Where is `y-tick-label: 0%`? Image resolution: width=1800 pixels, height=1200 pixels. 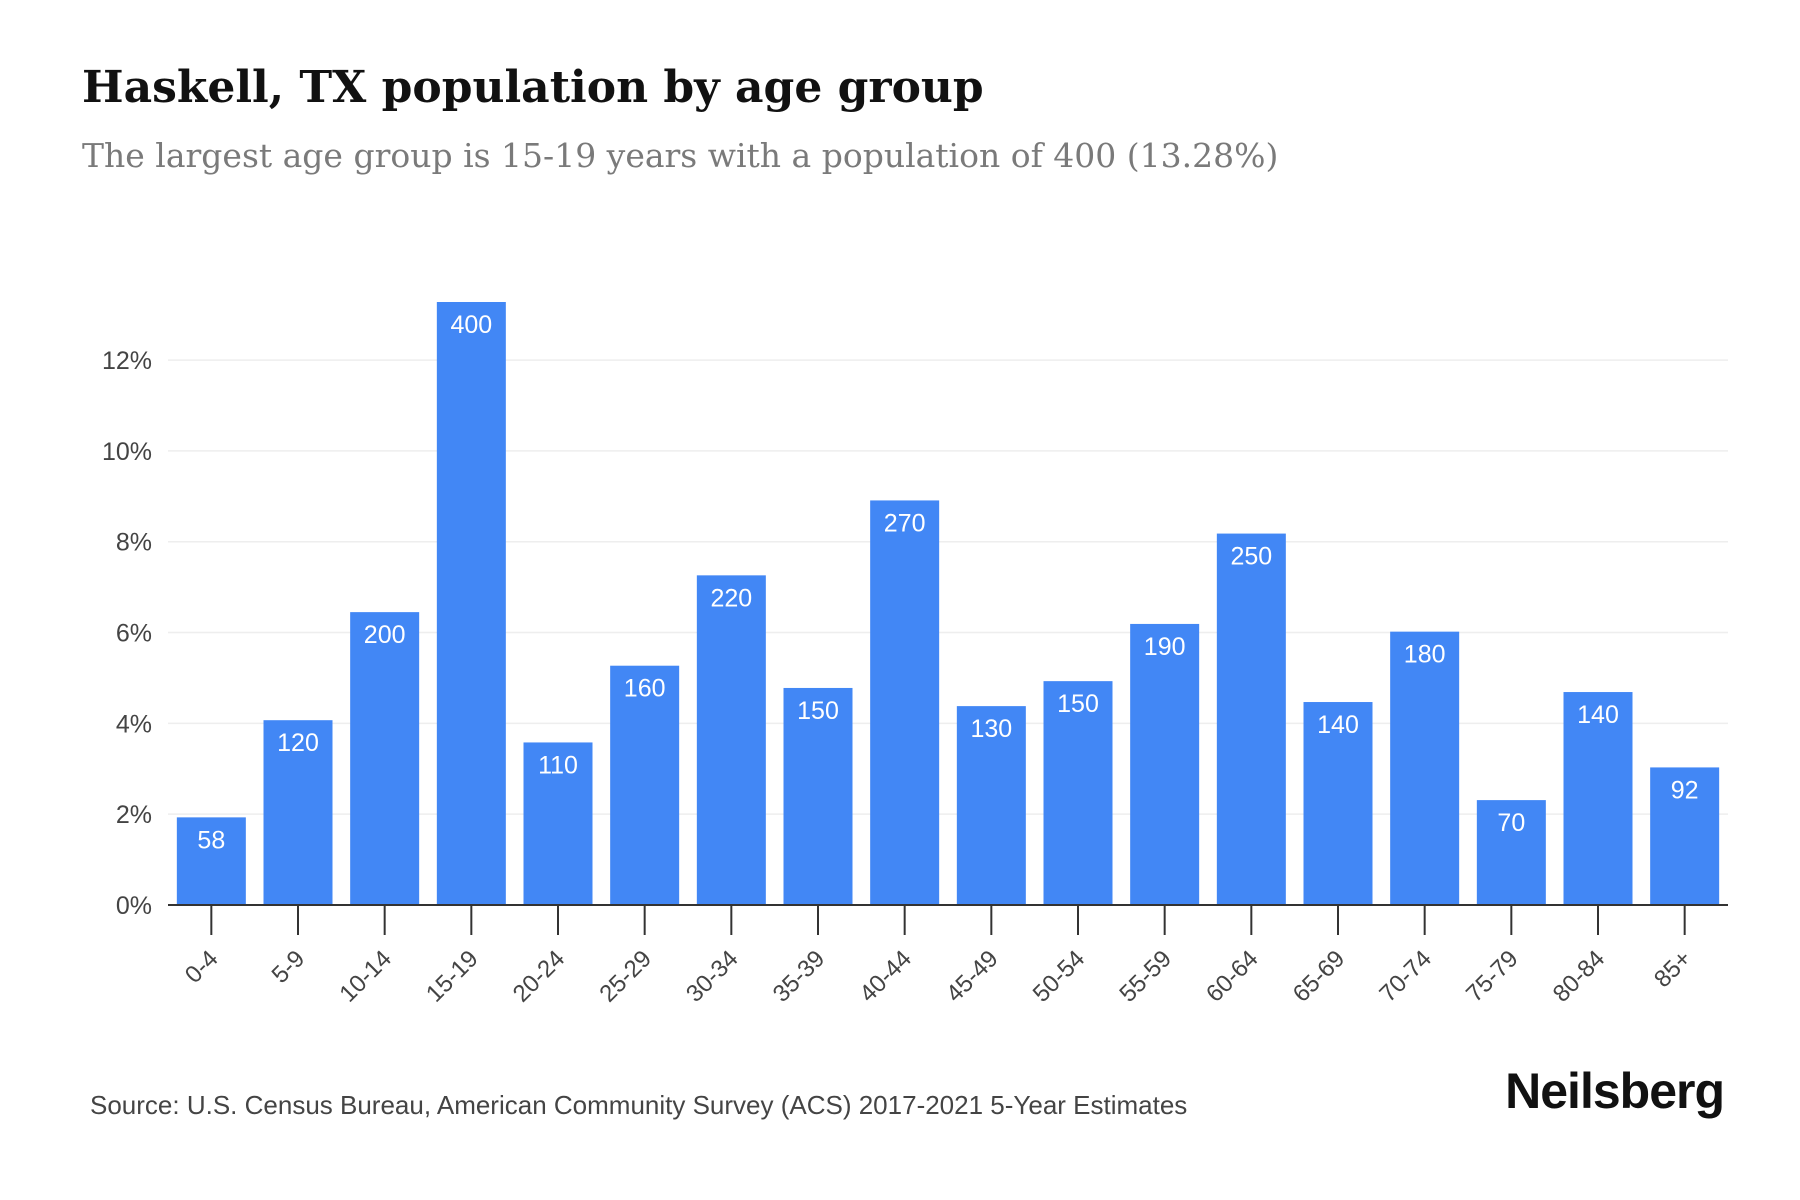 y-tick-label: 0% is located at coordinates (134, 906).